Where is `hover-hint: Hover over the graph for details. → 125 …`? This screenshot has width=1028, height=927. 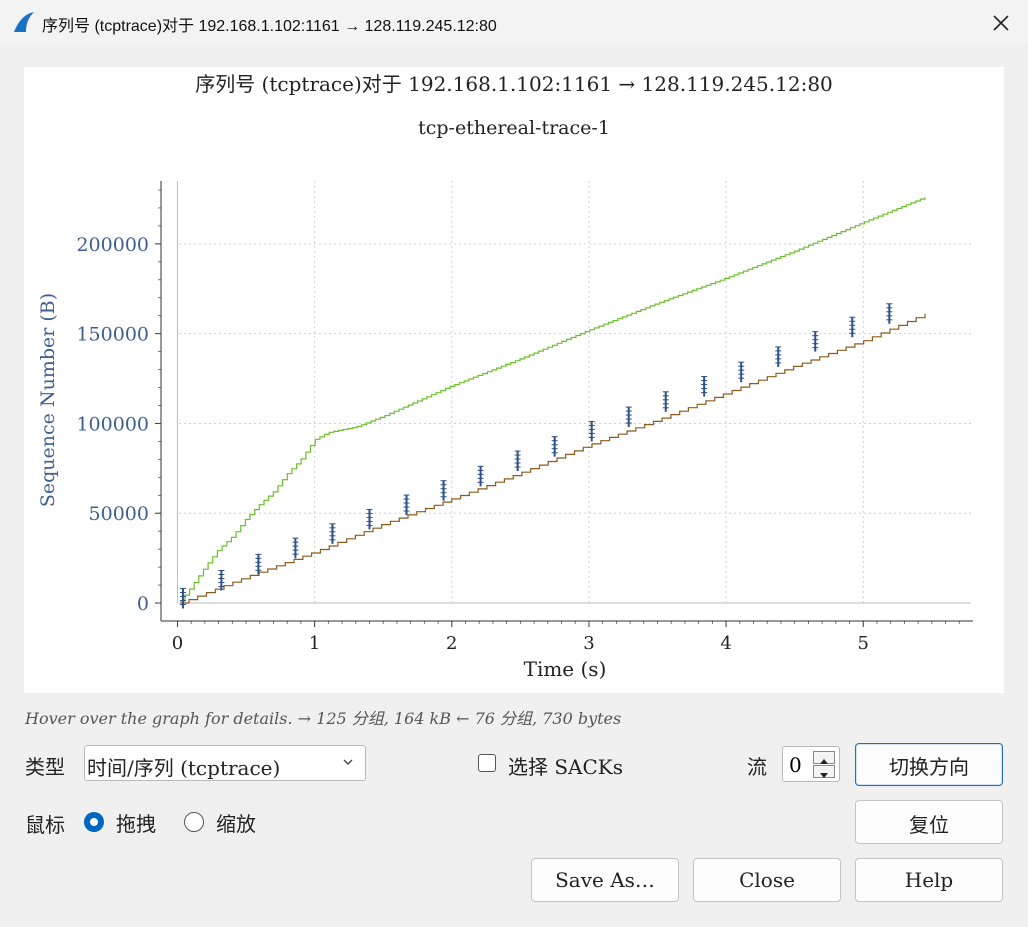 hover-hint: Hover over the graph for details. → 125 … is located at coordinates (323, 718).